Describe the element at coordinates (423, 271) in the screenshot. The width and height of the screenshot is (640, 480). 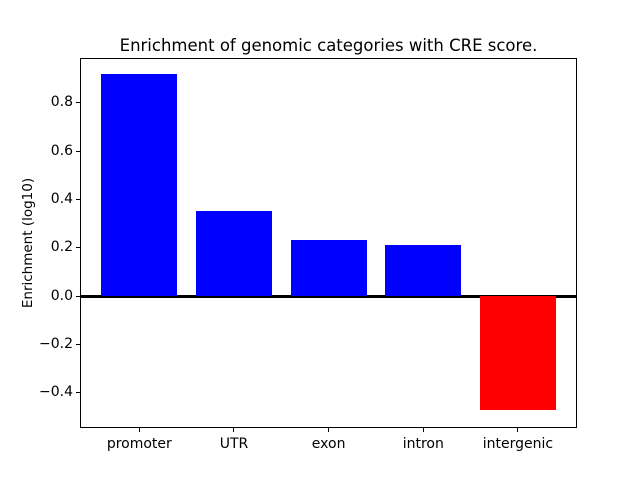
I see `bar-intron` at that location.